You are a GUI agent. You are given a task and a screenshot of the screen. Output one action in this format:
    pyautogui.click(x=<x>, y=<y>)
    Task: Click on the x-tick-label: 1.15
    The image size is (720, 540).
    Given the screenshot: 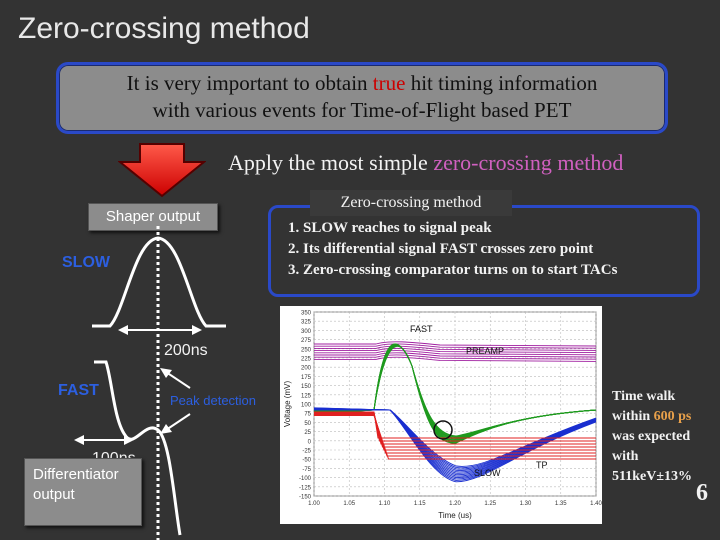 What is the action you would take?
    pyautogui.click(x=420, y=504)
    